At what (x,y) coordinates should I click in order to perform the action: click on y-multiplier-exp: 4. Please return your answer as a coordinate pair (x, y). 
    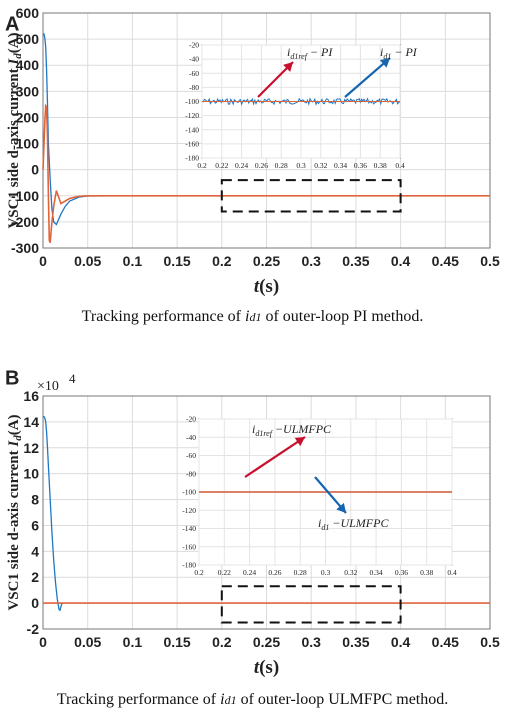
    Looking at the image, I should click on (72, 378).